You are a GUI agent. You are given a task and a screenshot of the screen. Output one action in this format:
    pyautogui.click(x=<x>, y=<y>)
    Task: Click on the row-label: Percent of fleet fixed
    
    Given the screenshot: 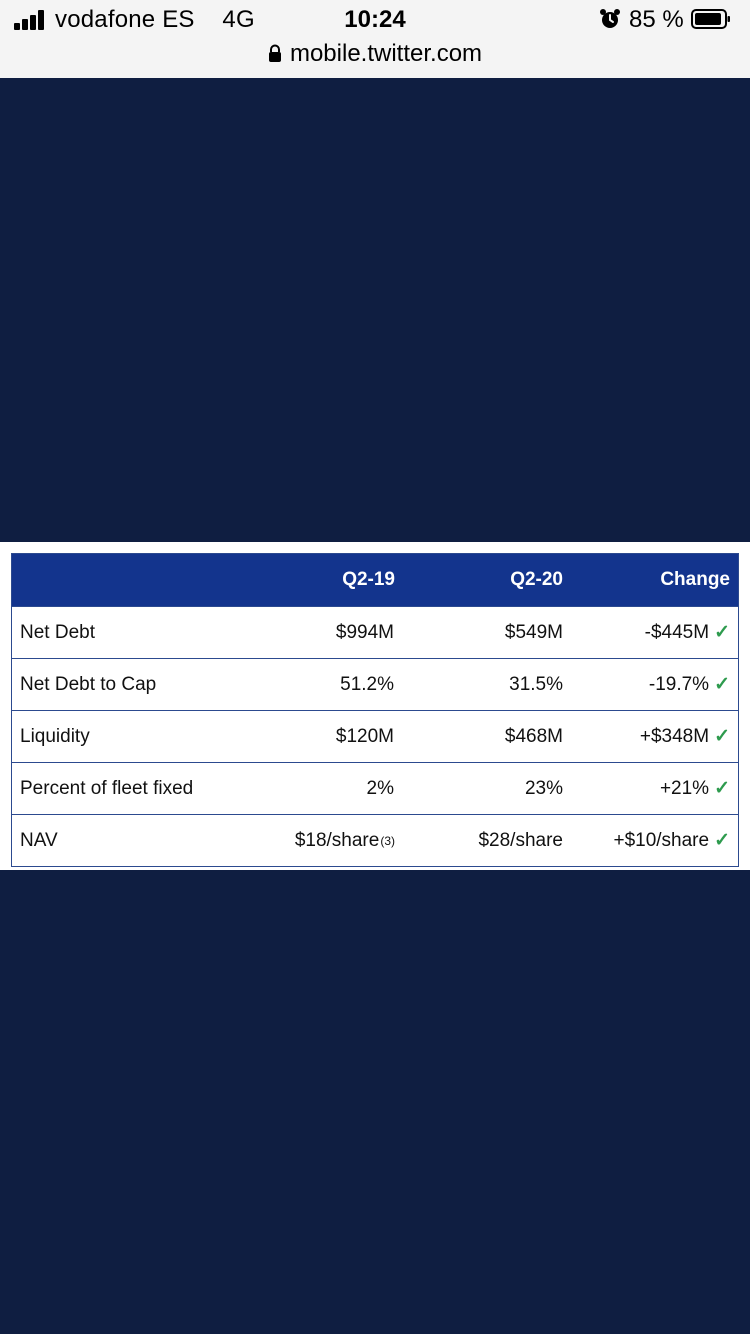 What is the action you would take?
    pyautogui.click(x=107, y=788)
    